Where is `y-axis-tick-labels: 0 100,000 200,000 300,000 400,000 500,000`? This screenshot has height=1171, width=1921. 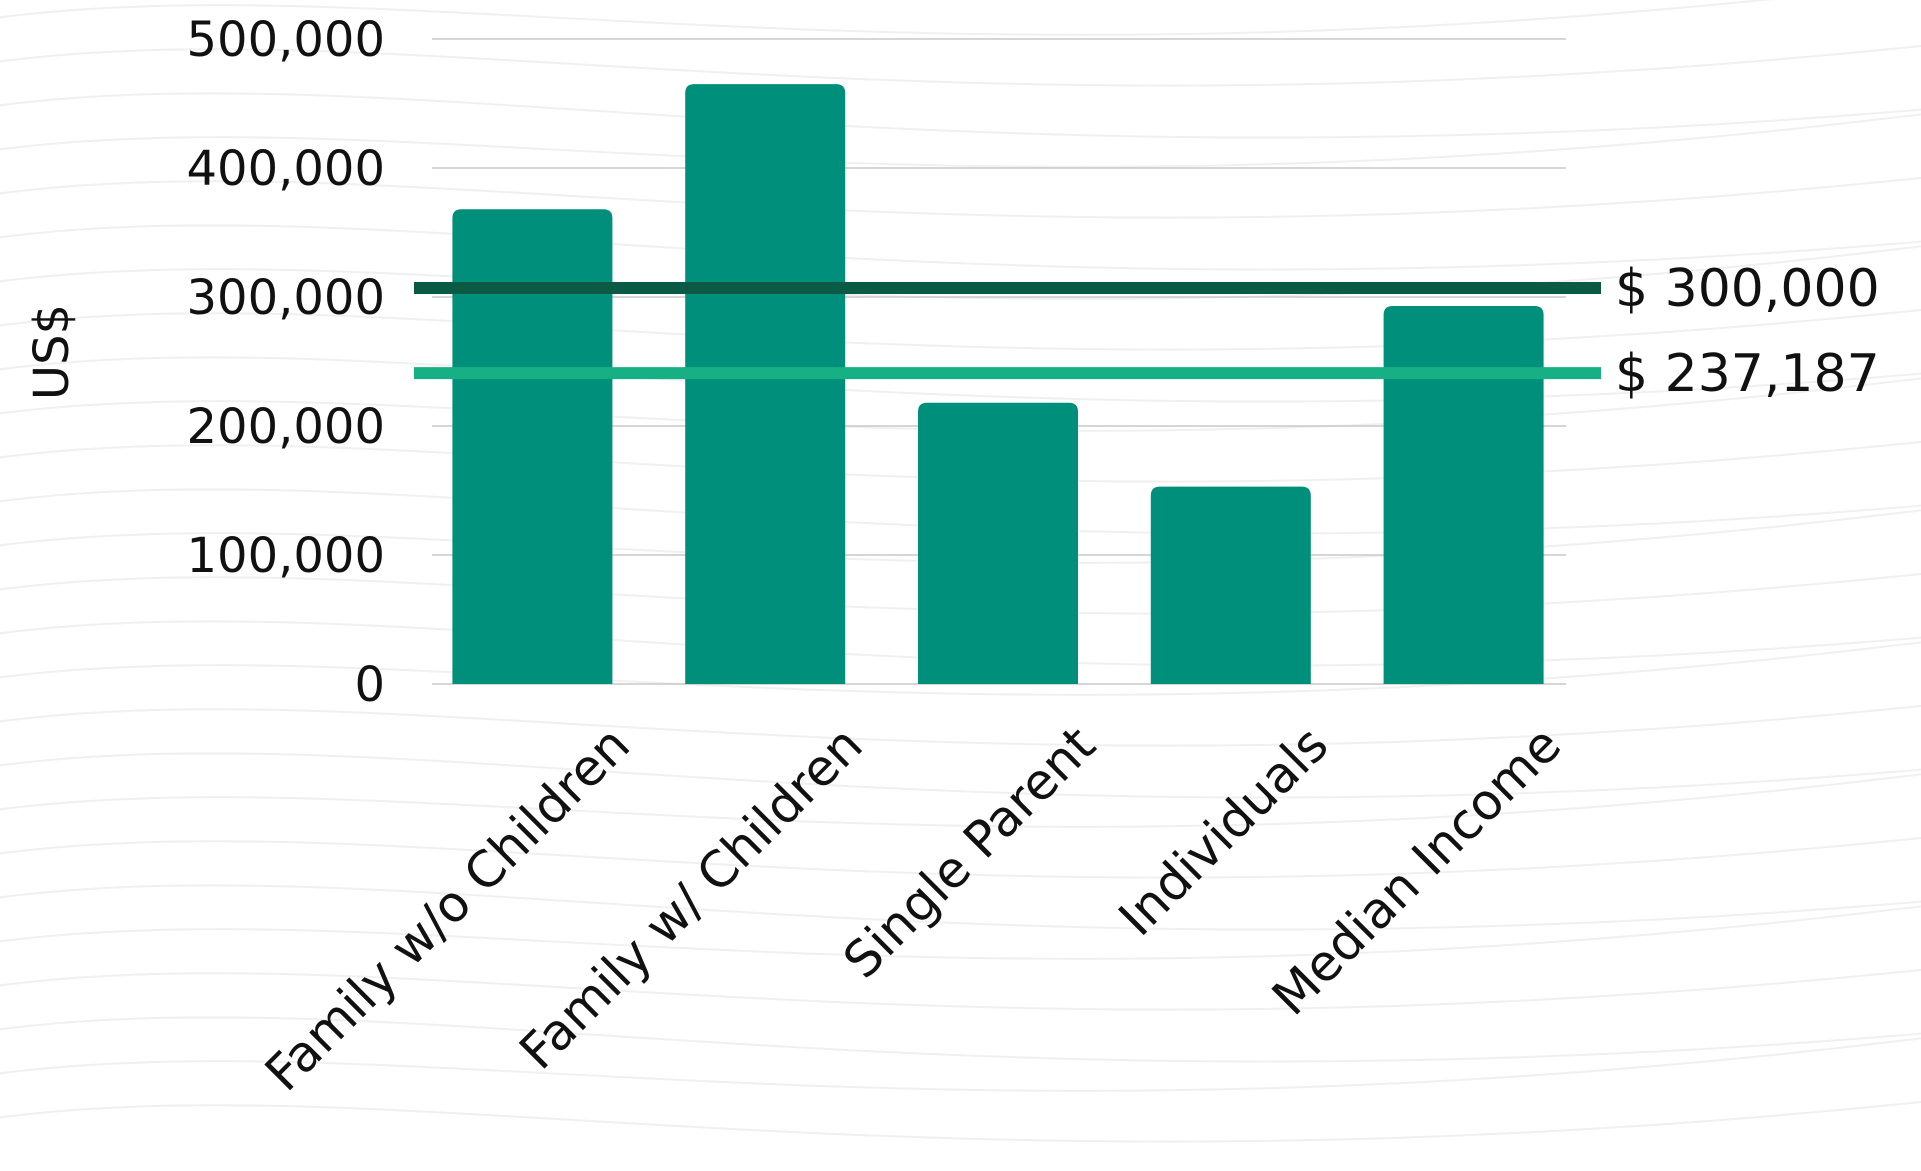 y-axis-tick-labels: 0 100,000 200,000 300,000 400,000 500,000 is located at coordinates (286, 362).